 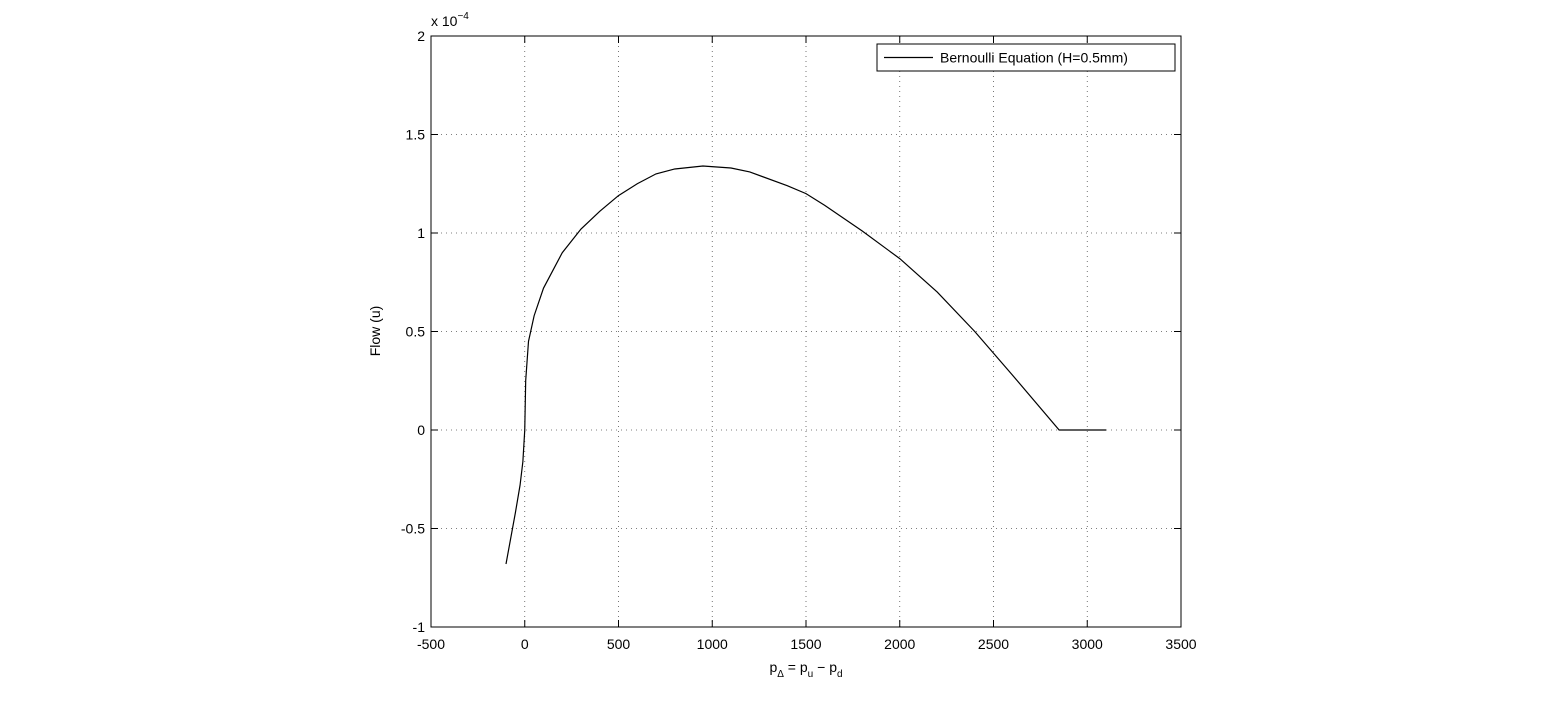 I want to click on x-tick-label: 3500, so click(x=1180, y=644).